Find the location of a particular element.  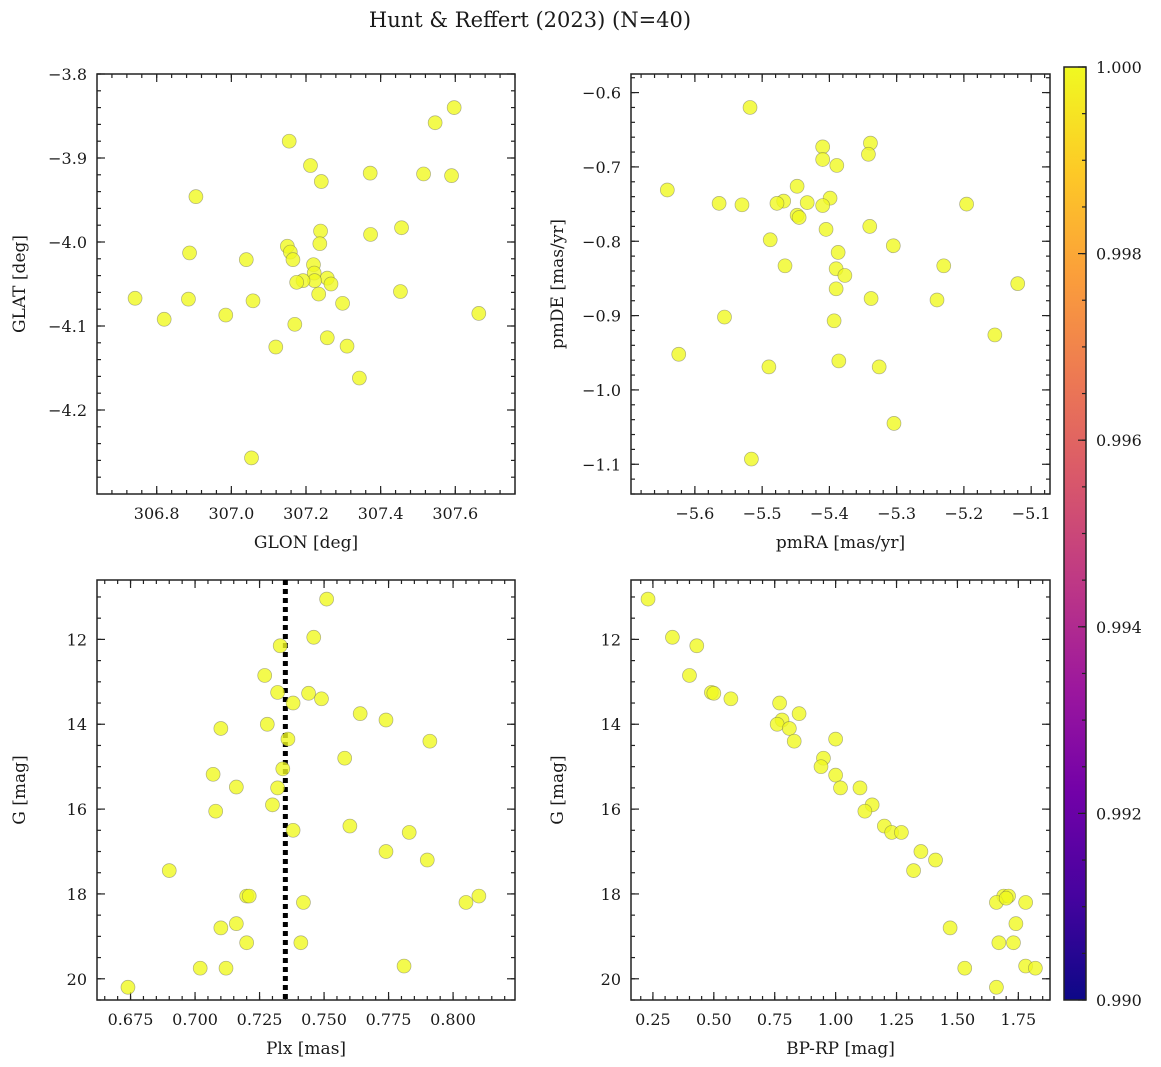

x-tick-label: 307.6 is located at coordinates (455, 513).